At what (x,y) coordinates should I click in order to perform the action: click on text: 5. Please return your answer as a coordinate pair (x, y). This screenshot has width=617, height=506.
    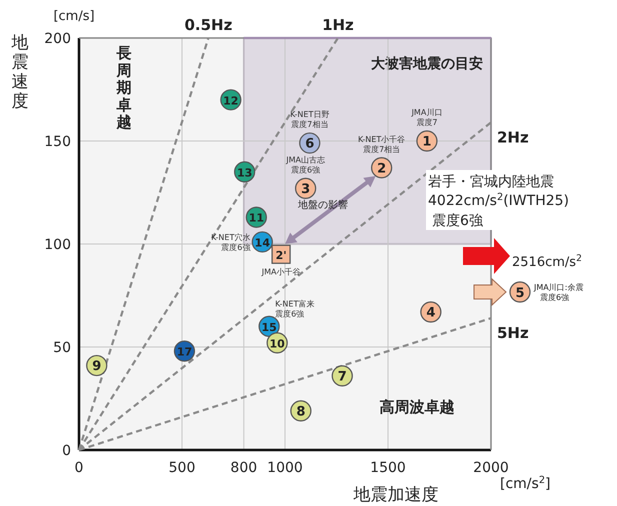
    Looking at the image, I should click on (520, 293).